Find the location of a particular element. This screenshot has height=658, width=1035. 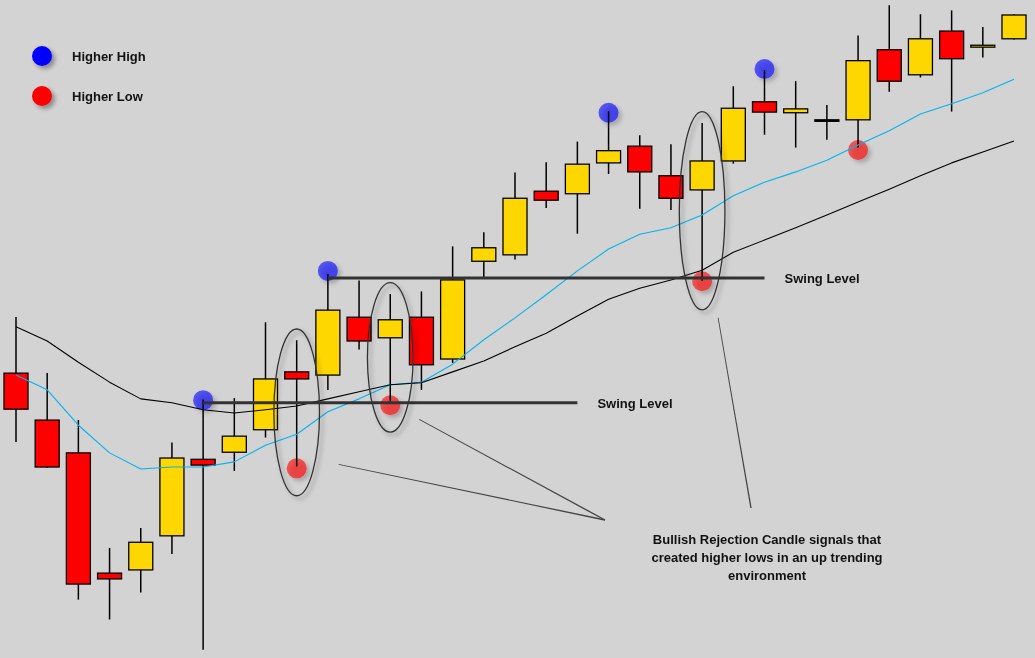

legend-label: Higher High is located at coordinates (109, 56).